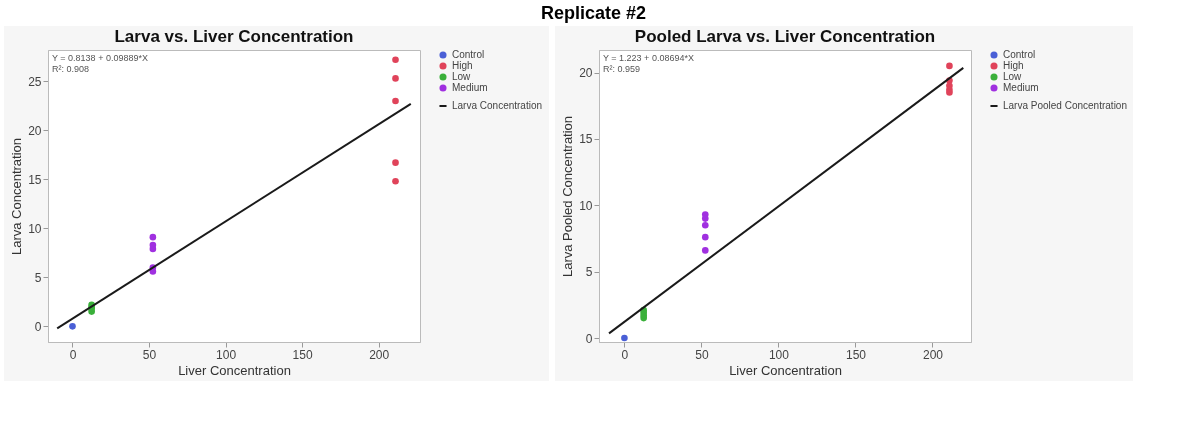 The height and width of the screenshot is (421, 1187). I want to click on annotation: Y = 1.223 + 0.08694*X, so click(648, 58).